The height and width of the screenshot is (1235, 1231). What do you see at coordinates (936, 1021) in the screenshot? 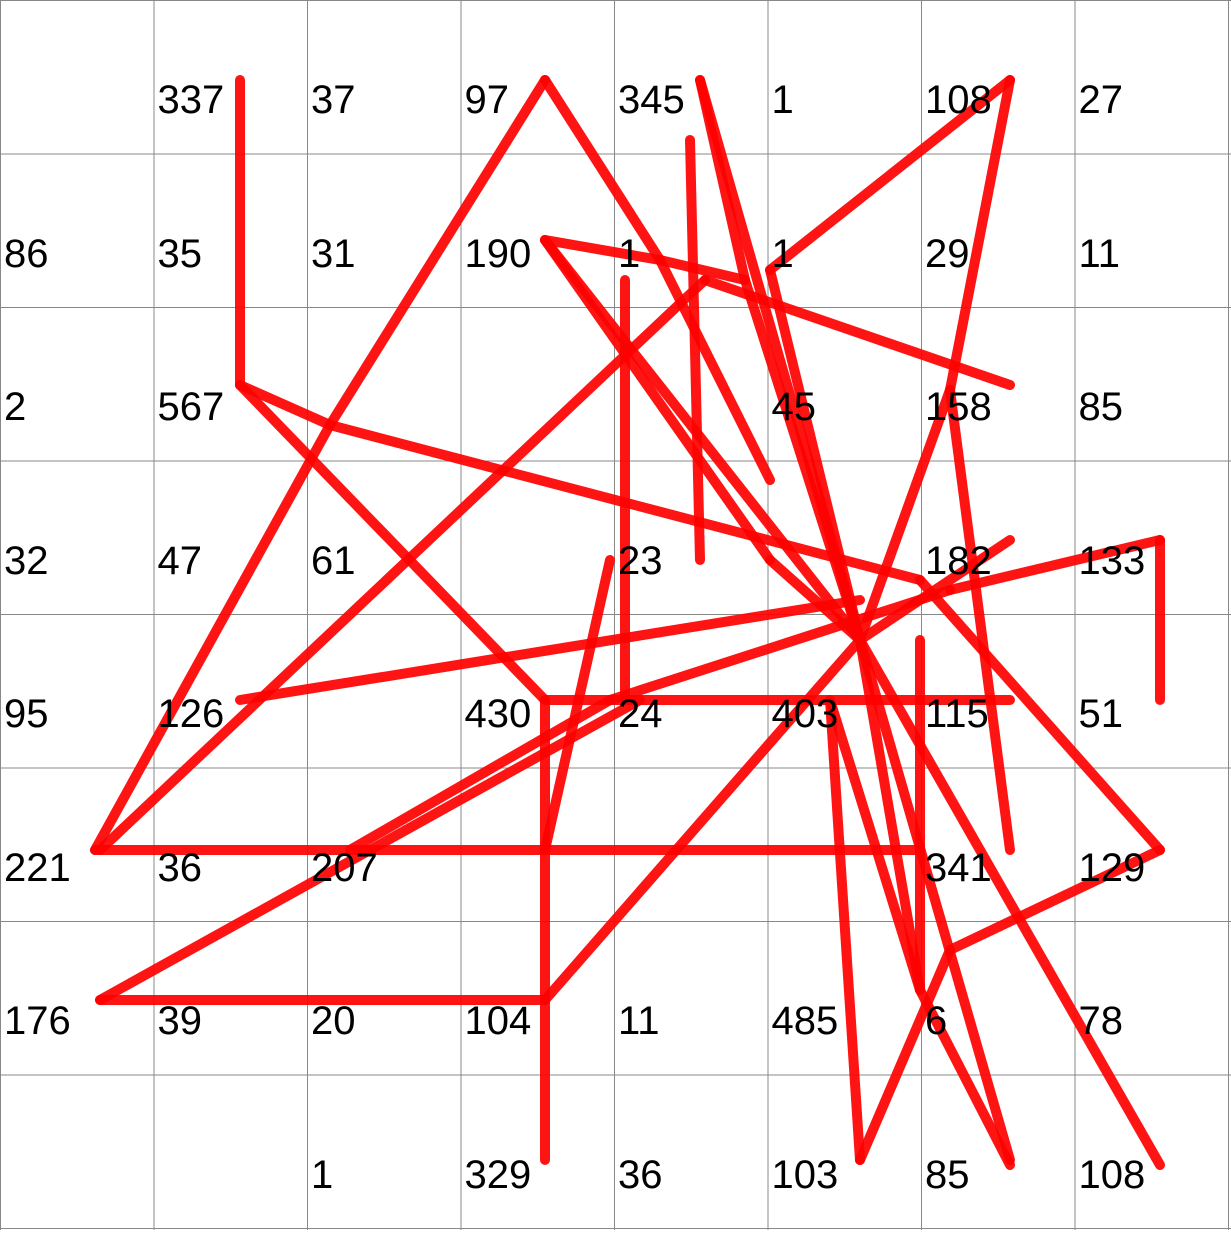
I see `cell-number: 6` at bounding box center [936, 1021].